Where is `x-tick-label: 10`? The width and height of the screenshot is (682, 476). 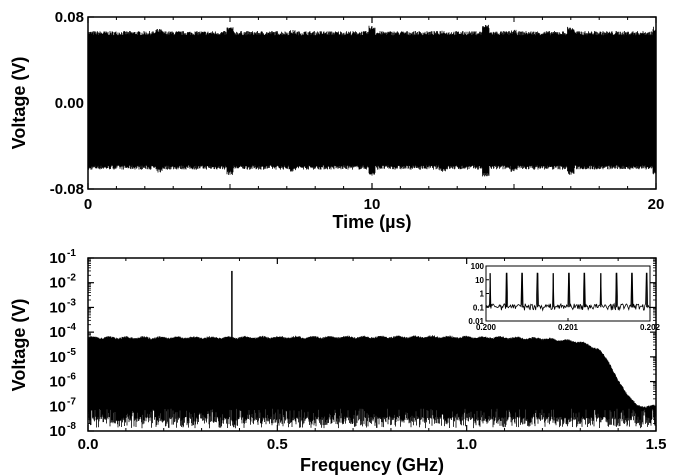 x-tick-label: 10 is located at coordinates (372, 204).